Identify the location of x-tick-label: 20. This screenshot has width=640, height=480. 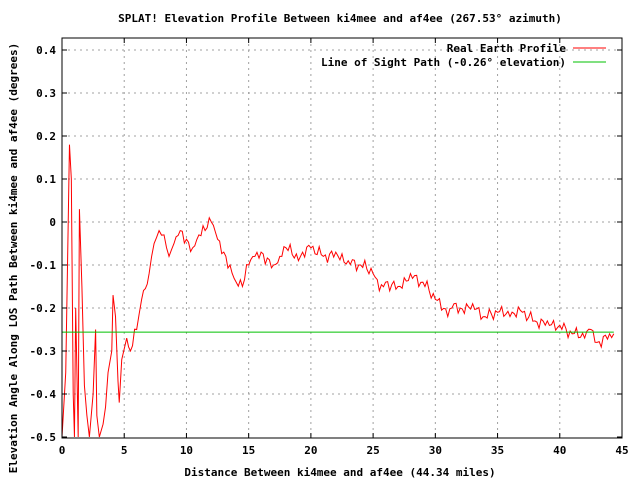
(310, 450).